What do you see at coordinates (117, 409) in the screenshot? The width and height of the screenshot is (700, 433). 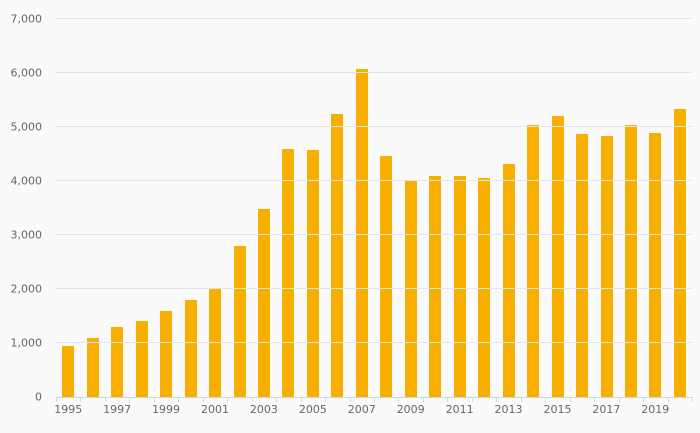 I see `x-axis-label-1997: 1997` at bounding box center [117, 409].